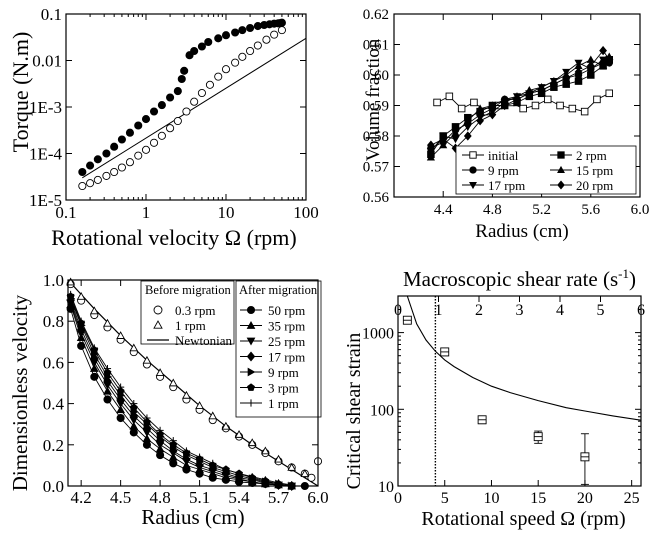 The image size is (649, 535). What do you see at coordinates (53, 280) in the screenshot?
I see `velocity-ytick-label: 1.0` at bounding box center [53, 280].